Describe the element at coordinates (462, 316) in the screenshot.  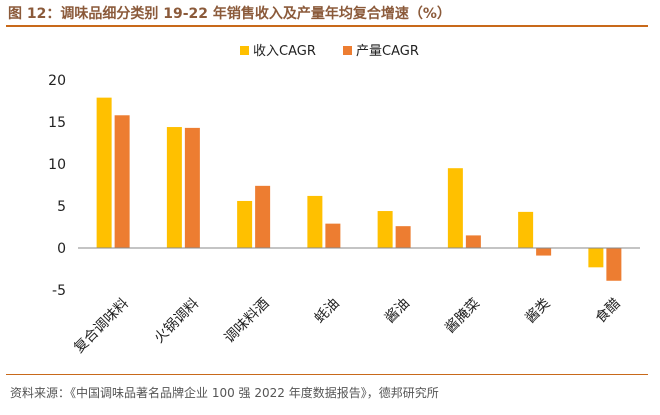
I see `x-category-label: 酱腌菜` at that location.